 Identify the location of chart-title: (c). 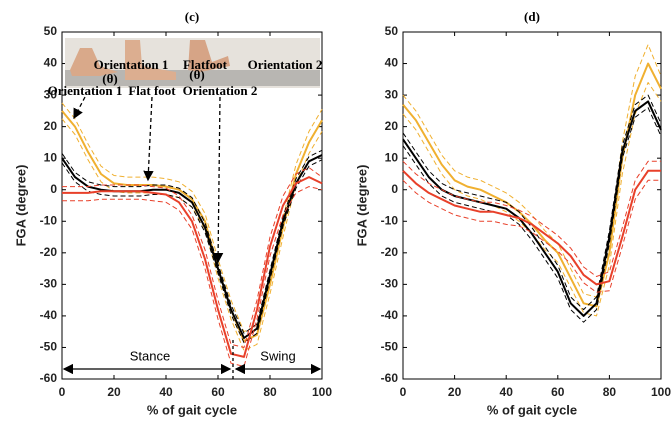
(192, 16).